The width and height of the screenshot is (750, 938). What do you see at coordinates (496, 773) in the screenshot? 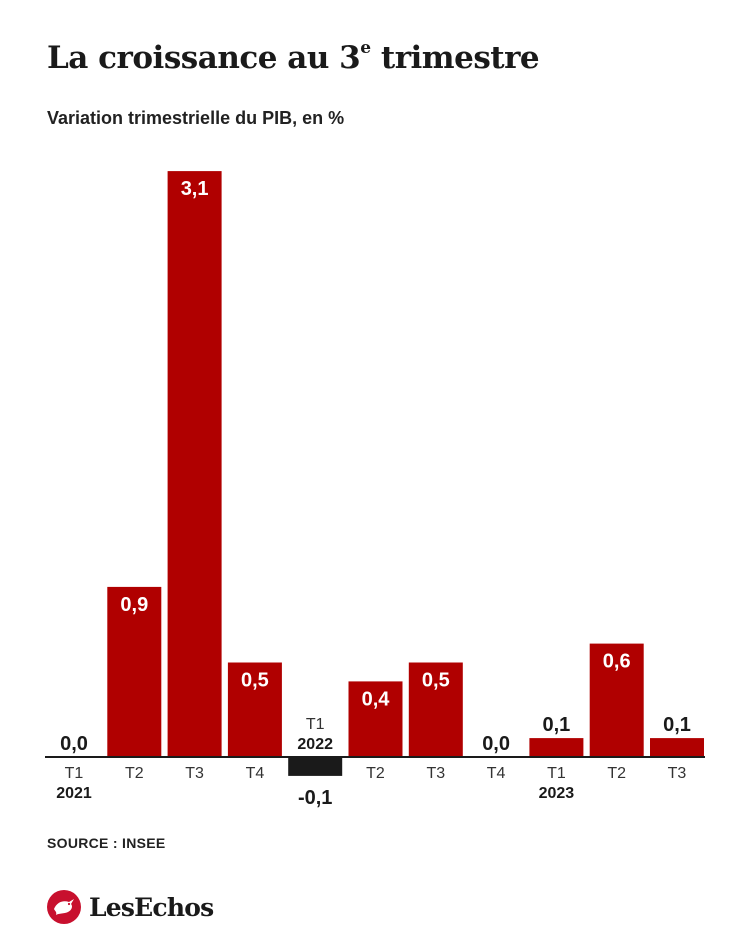
I see `tick-label-7: T4` at bounding box center [496, 773].